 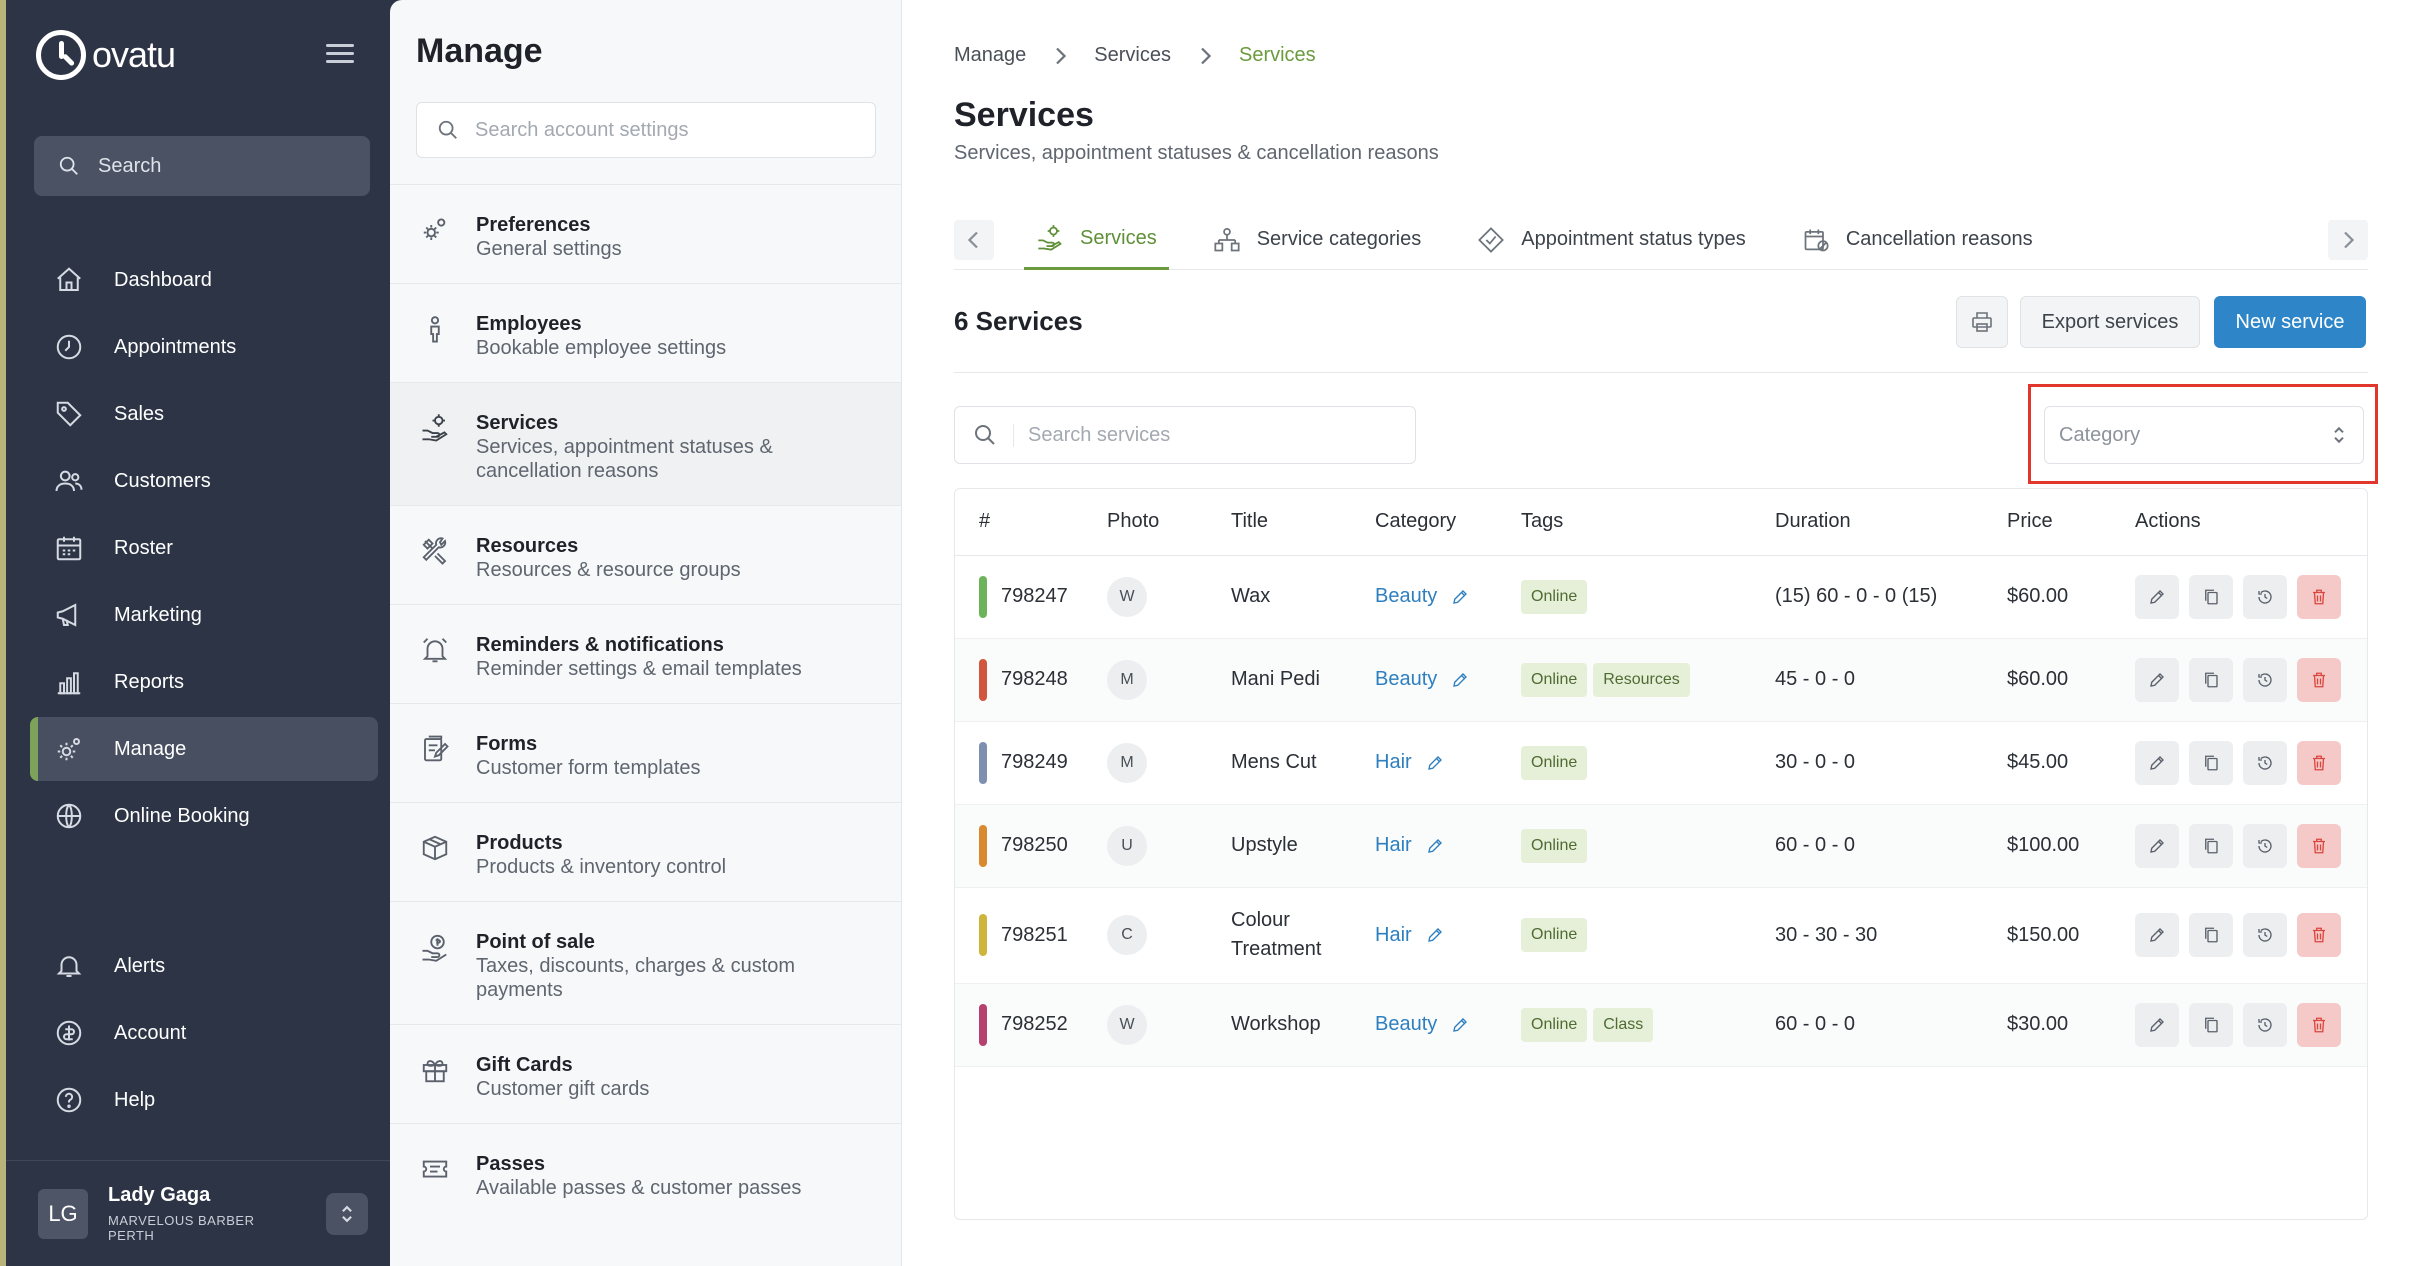 What do you see at coordinates (204, 280) in the screenshot?
I see `nav-item-dashboard: Dashboard` at bounding box center [204, 280].